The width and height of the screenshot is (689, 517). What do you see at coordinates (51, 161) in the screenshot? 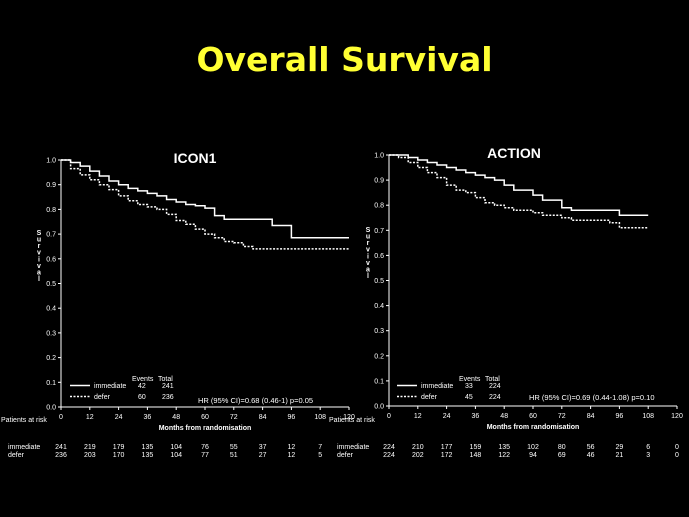
I see `y-tick-label: 1.0` at bounding box center [51, 161].